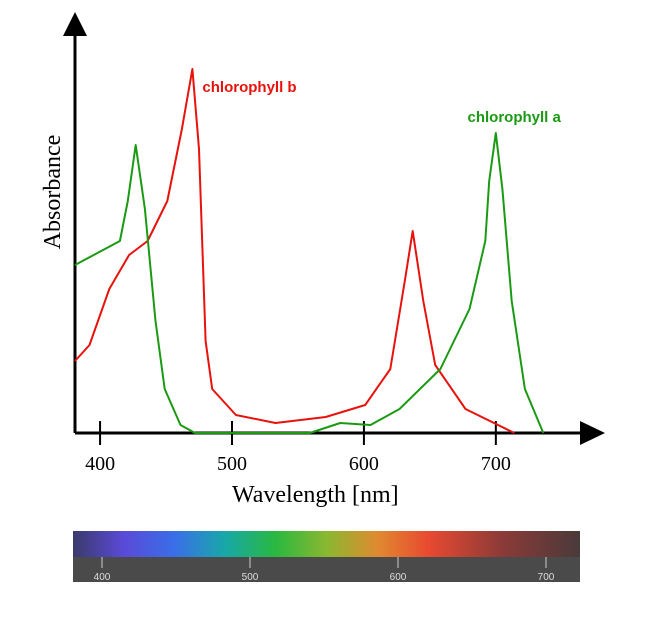 The width and height of the screenshot is (664, 629). I want to click on x-tick-label: 600, so click(364, 464).